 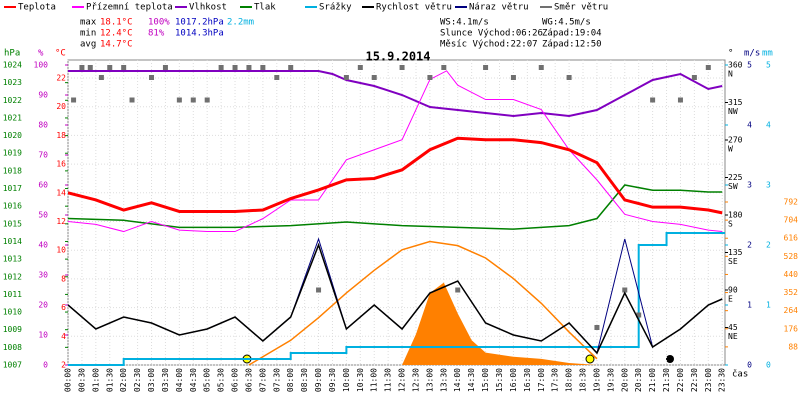 I want to click on x-tick-label: 18:00, so click(x=569, y=380).